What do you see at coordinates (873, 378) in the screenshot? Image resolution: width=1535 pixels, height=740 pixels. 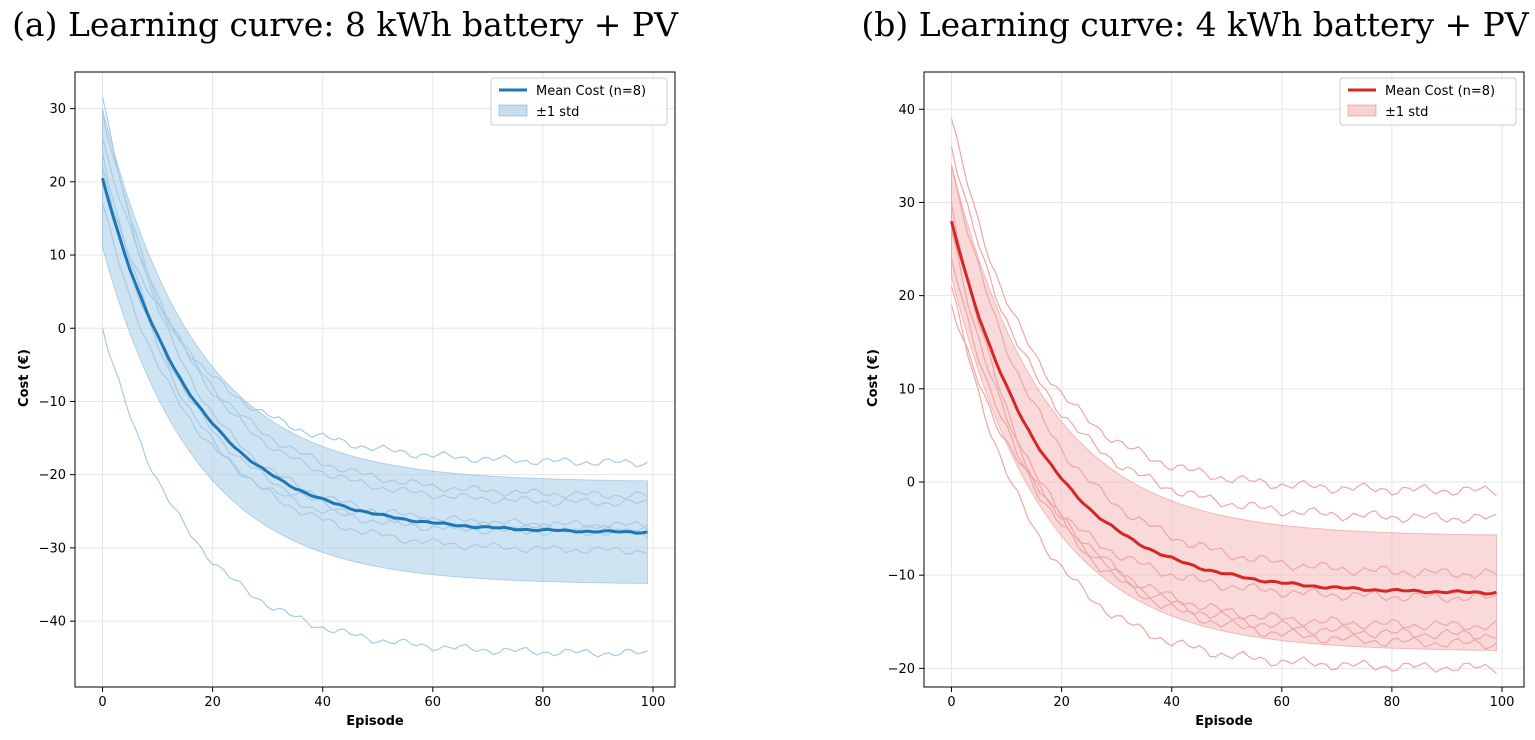 I see `chart-b-ylabel: Cost (€)` at bounding box center [873, 378].